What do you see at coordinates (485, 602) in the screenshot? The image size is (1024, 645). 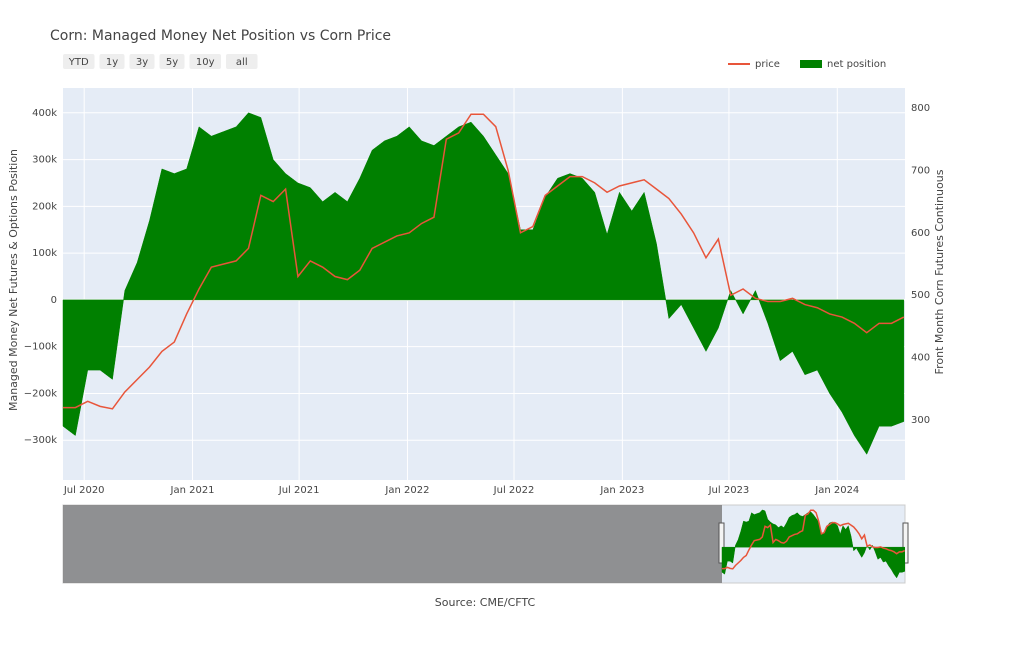 I see `source: Source: CME/CFTC` at bounding box center [485, 602].